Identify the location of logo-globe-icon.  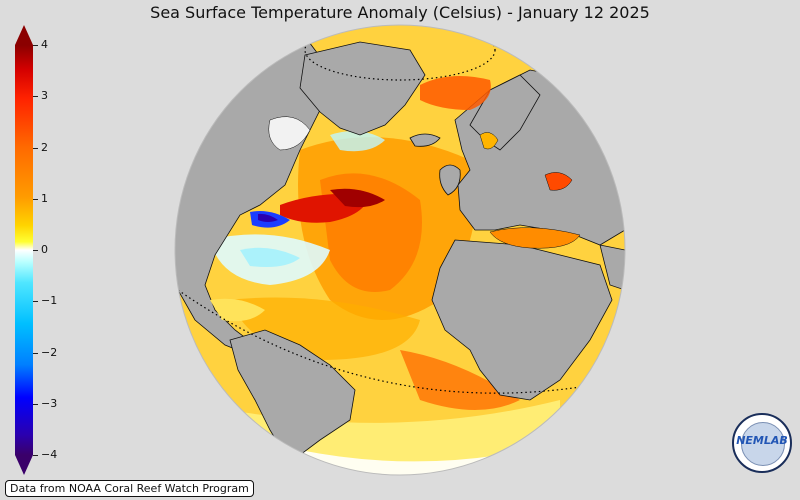
(763, 444).